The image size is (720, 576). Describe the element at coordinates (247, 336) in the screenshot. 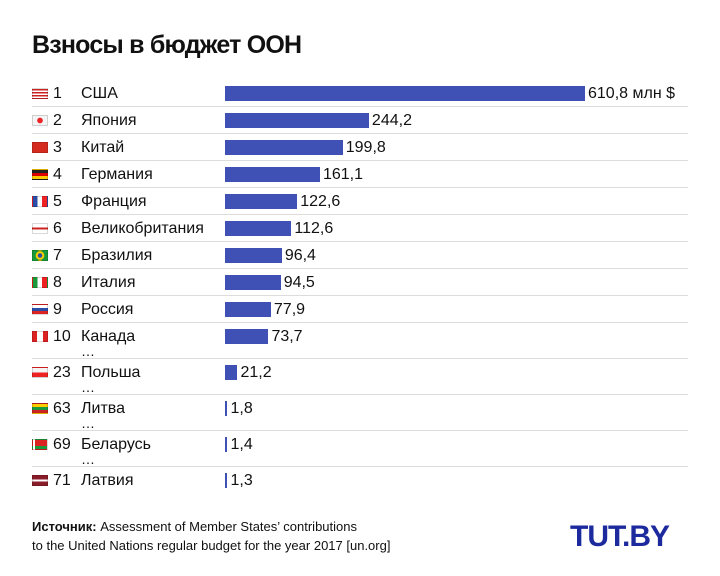

I see `bar-ca` at that location.